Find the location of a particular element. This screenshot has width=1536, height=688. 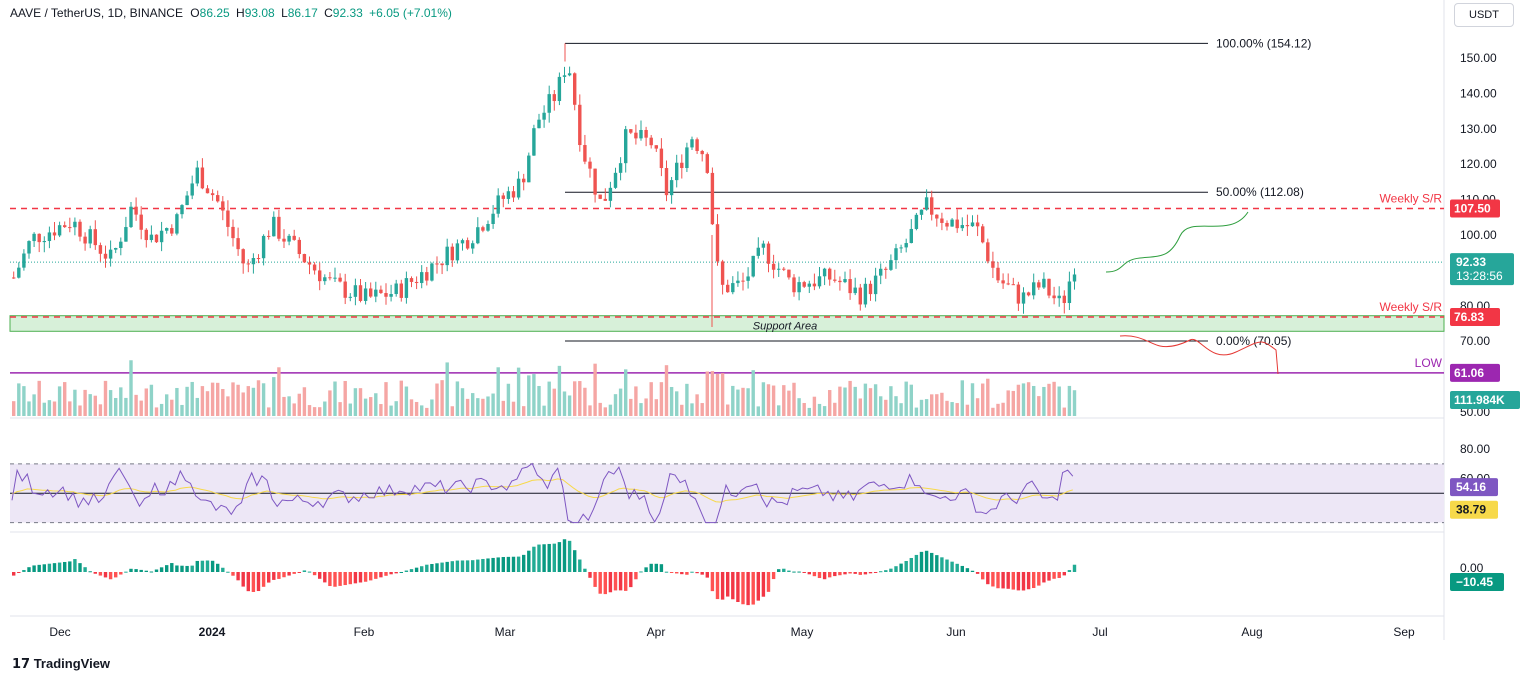

high-value: 93.08 is located at coordinates (259, 13).